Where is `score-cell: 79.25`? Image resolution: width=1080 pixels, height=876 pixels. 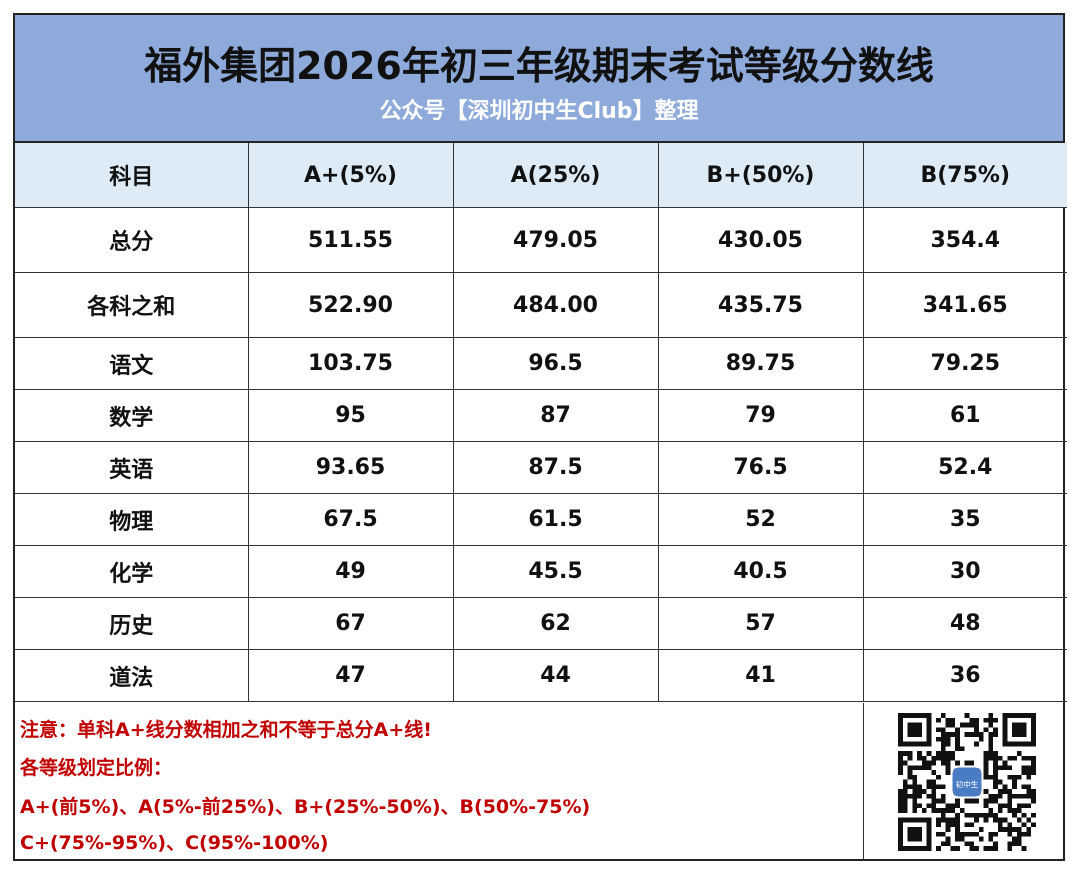
score-cell: 79.25 is located at coordinates (964, 363).